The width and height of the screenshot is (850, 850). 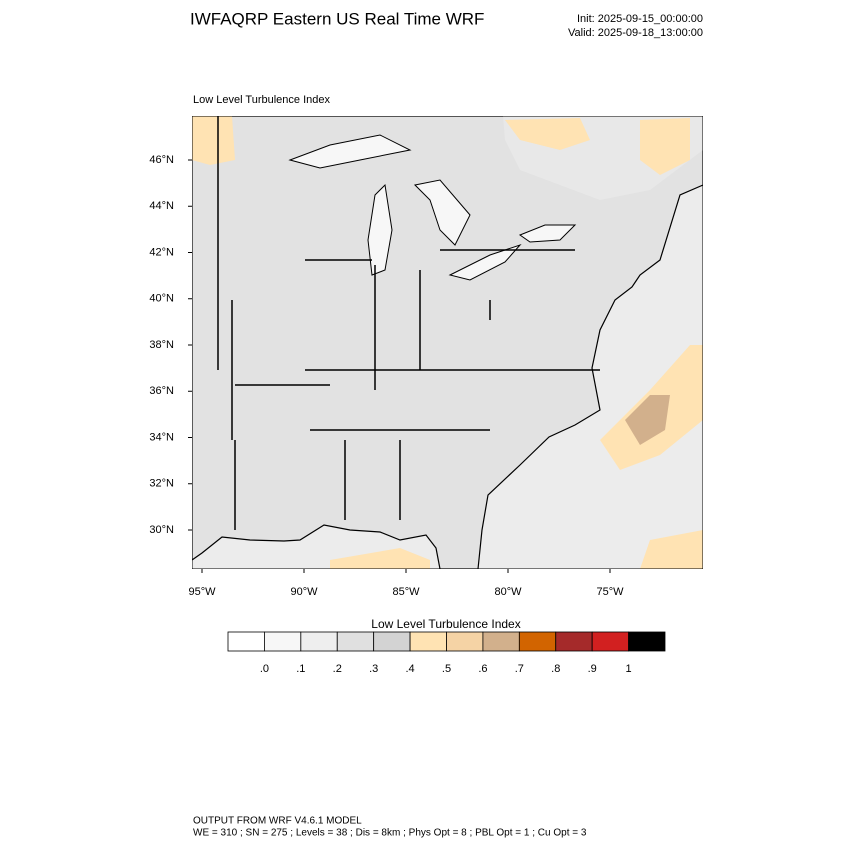 I want to click on lat-label: 34°N, so click(x=161, y=437).